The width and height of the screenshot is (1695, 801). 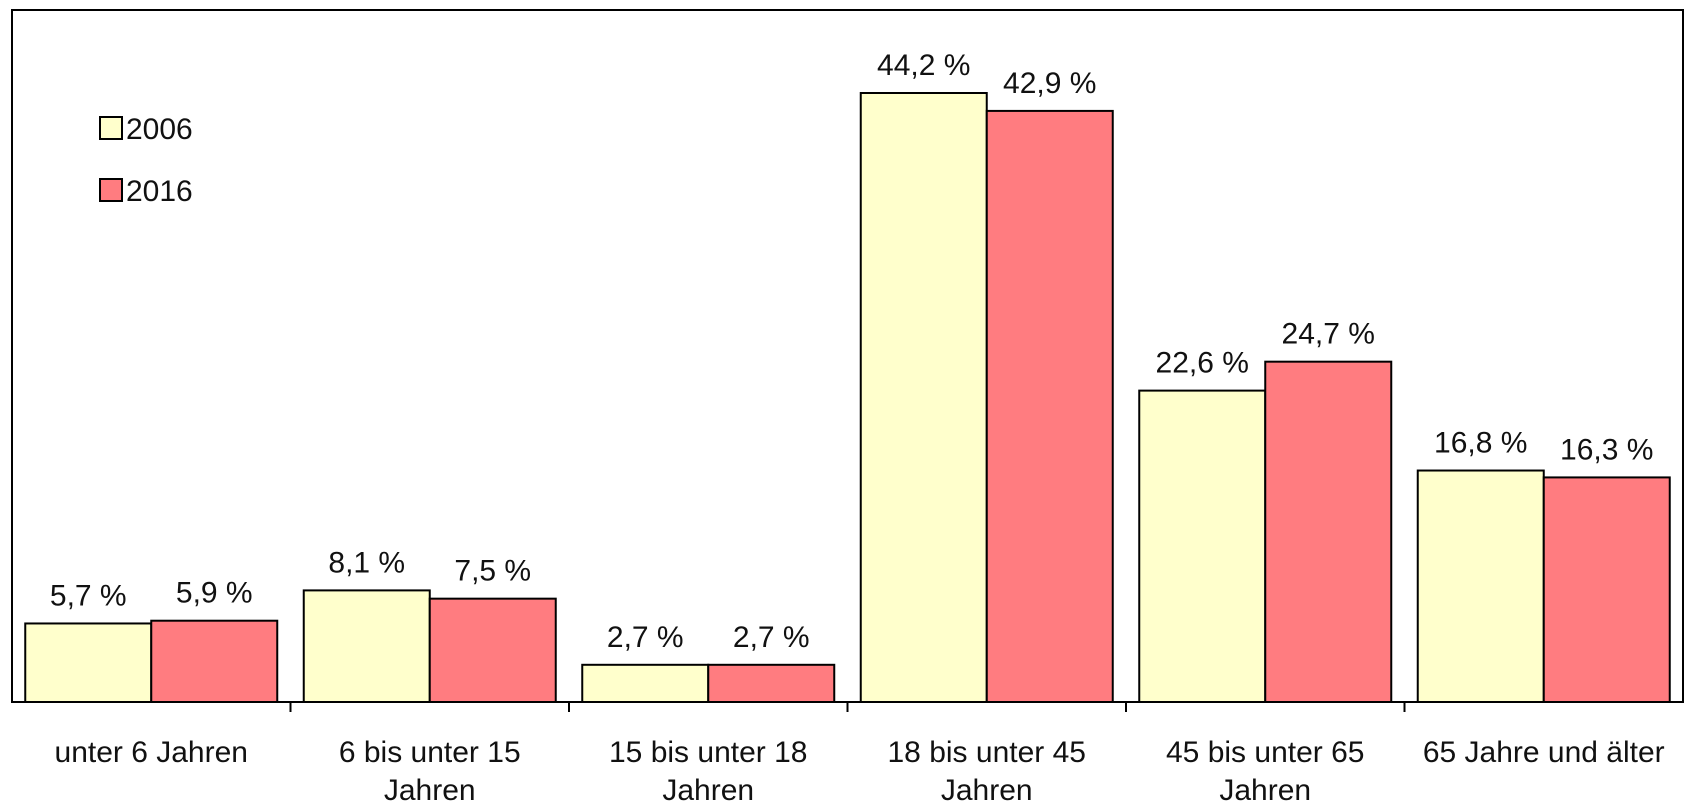 I want to click on data-label-2006-4: 44,2 %, so click(x=923, y=65).